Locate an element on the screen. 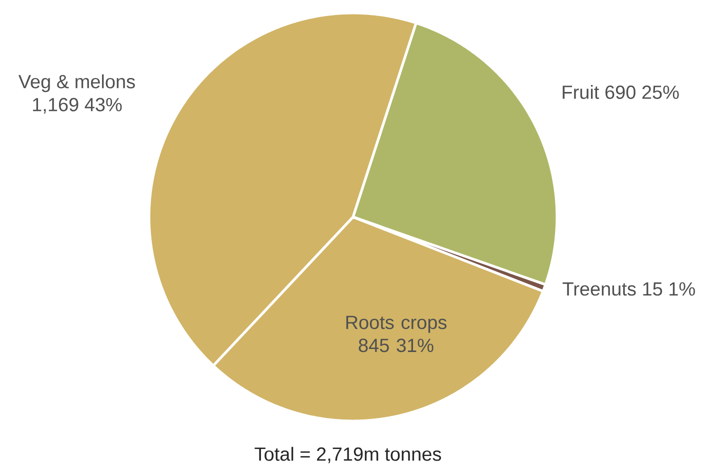 The width and height of the screenshot is (717, 466). slice-label: Veg & melons is located at coordinates (76, 83).